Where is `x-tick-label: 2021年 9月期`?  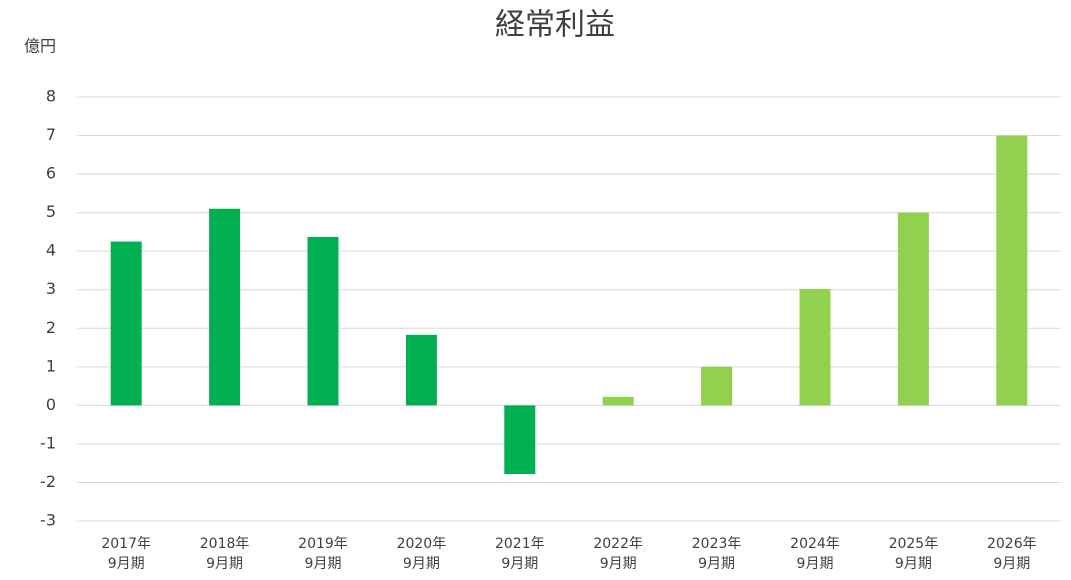
x-tick-label: 2021年 9月期 is located at coordinates (519, 554).